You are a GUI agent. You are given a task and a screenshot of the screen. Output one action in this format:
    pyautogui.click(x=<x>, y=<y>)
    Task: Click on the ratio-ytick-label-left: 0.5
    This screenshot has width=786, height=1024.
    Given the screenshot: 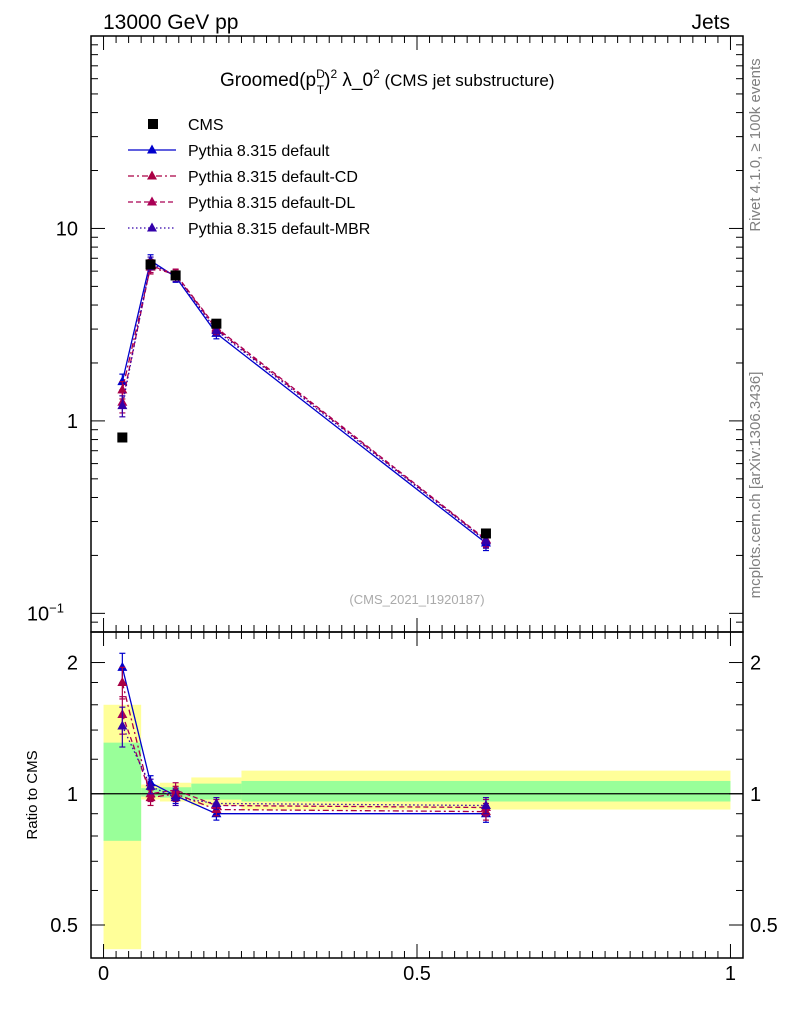 What is the action you would take?
    pyautogui.click(x=64, y=926)
    